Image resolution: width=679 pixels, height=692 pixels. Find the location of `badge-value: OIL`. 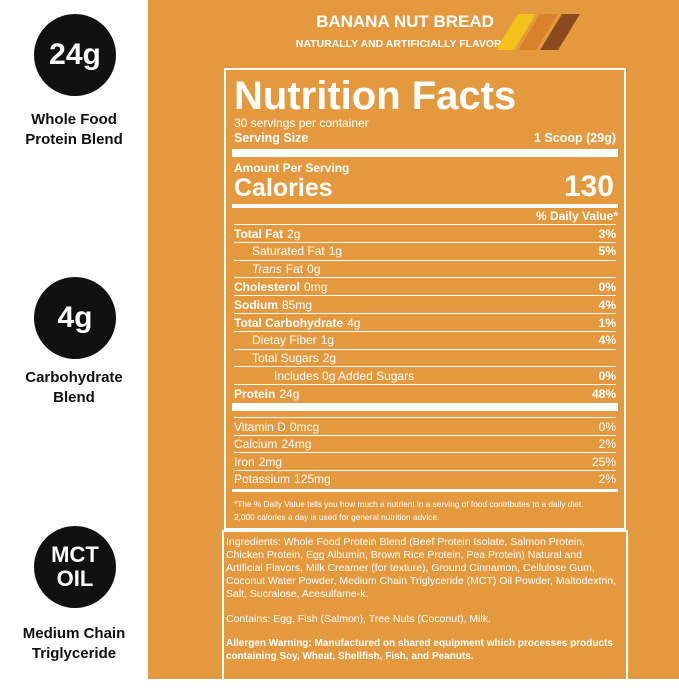

badge-value: OIL is located at coordinates (75, 578).